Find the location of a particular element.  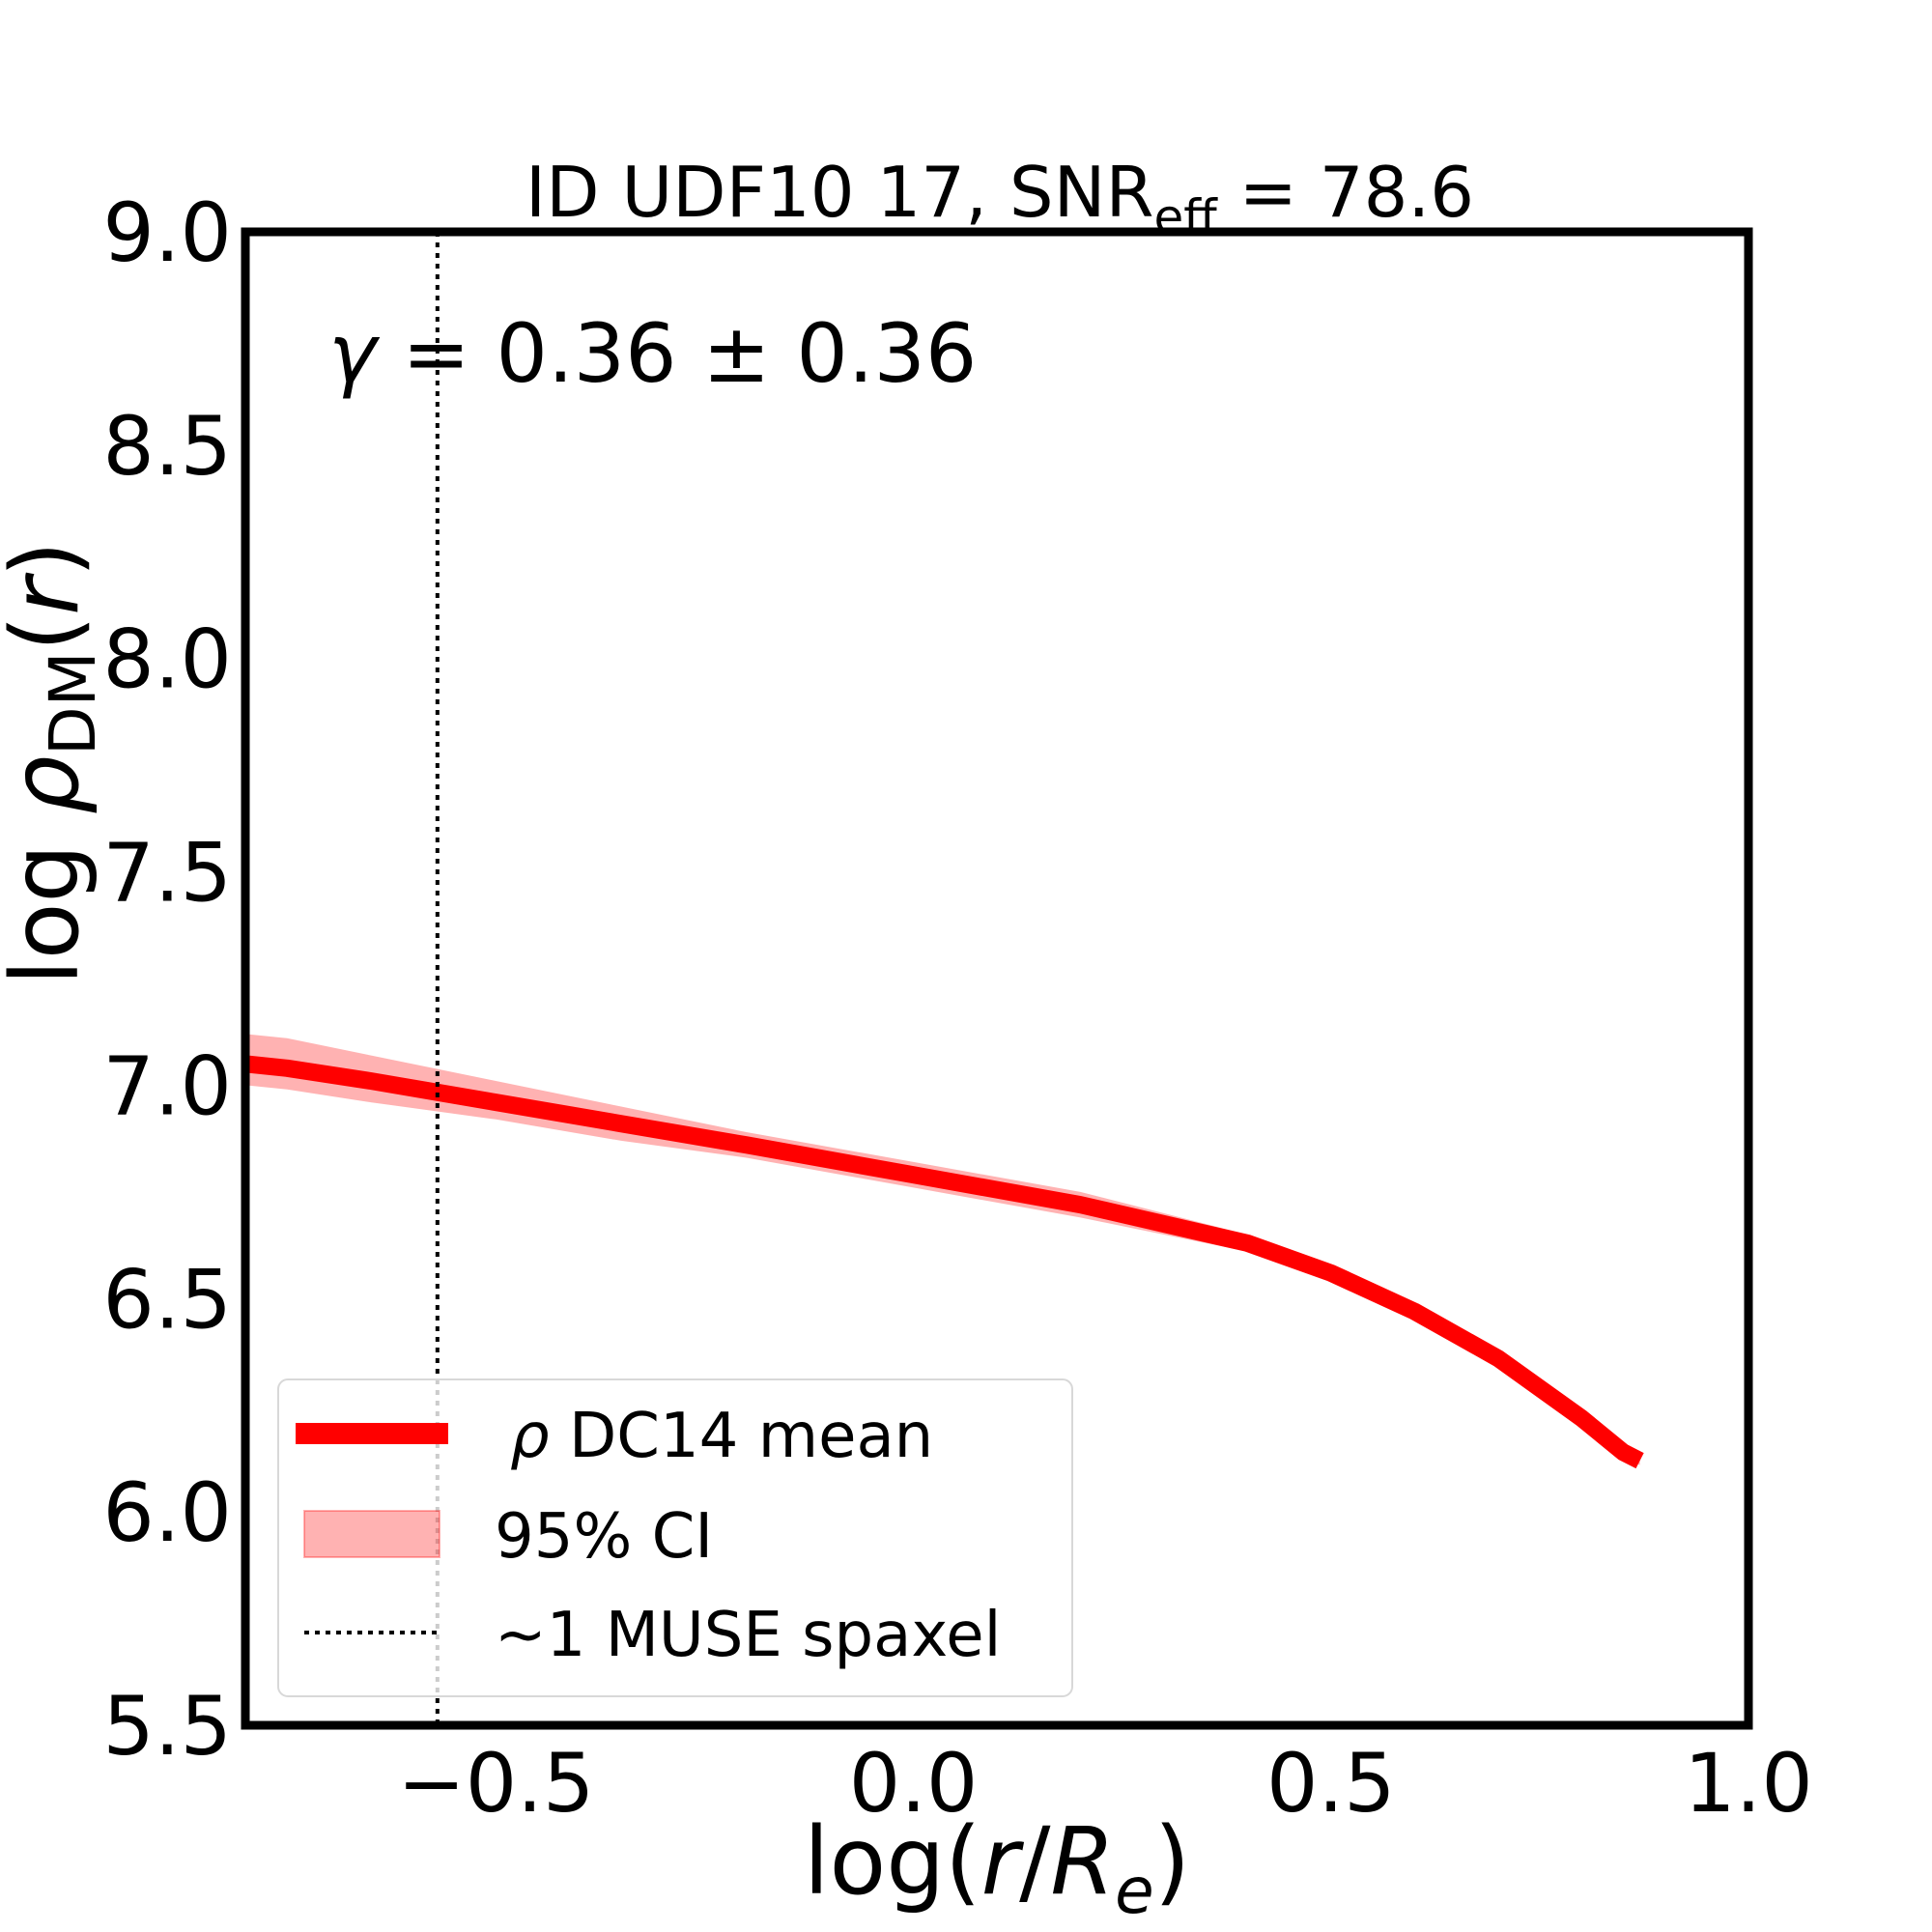

x-tick-label: −0.5 is located at coordinates (495, 1783).